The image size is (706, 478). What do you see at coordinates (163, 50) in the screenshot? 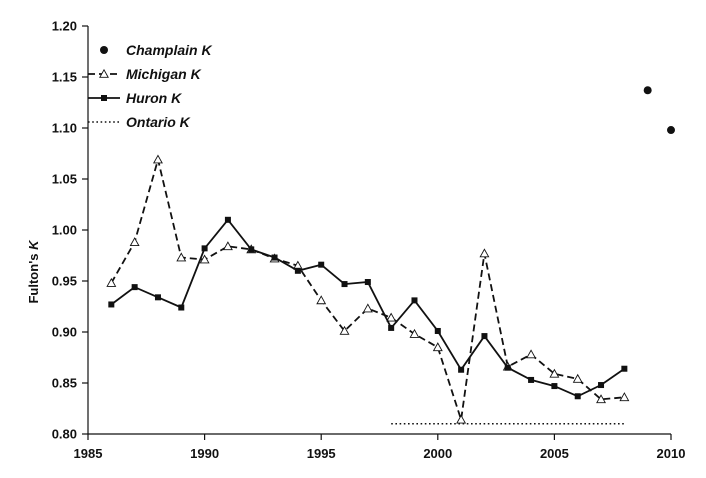
I see `legend-label-main: Champlain` at bounding box center [163, 50].